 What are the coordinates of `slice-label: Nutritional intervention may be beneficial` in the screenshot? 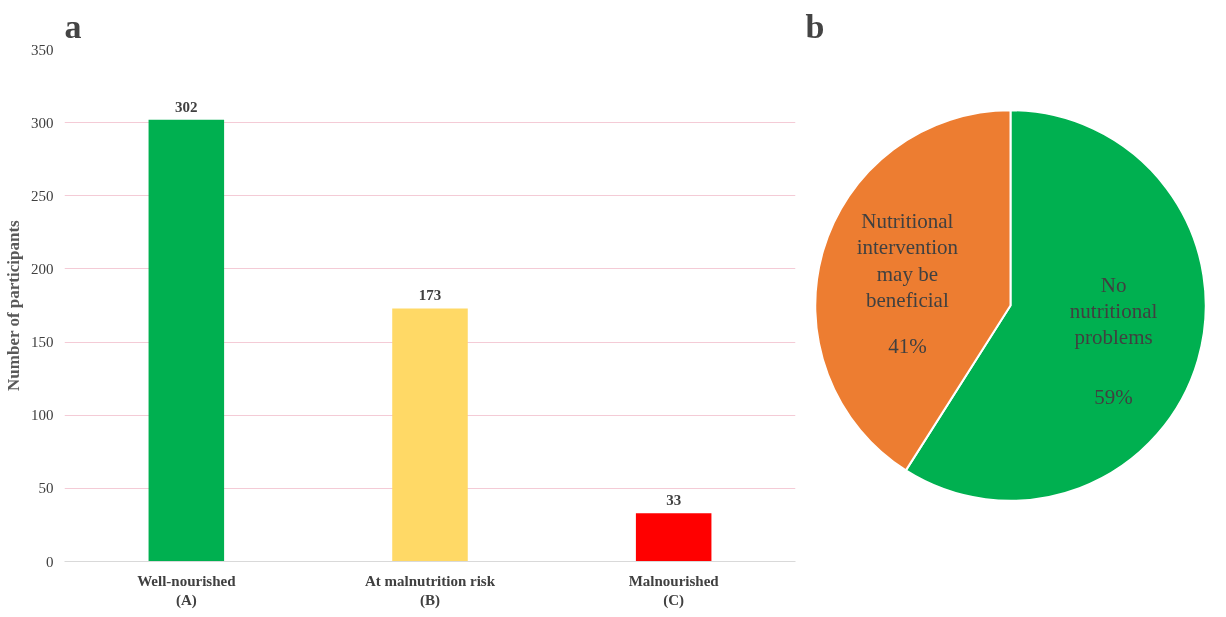 It's located at (907, 260).